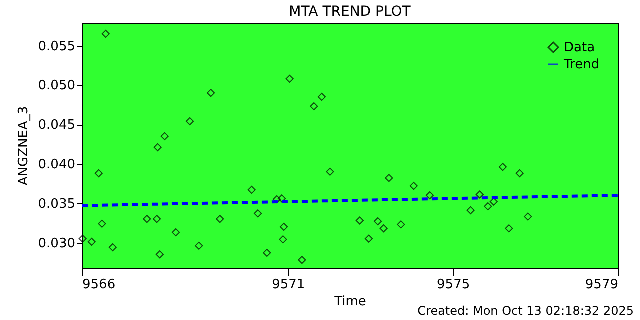 The height and width of the screenshot is (320, 640). What do you see at coordinates (57, 204) in the screenshot?
I see `y-tick-label: 0.035` at bounding box center [57, 204].